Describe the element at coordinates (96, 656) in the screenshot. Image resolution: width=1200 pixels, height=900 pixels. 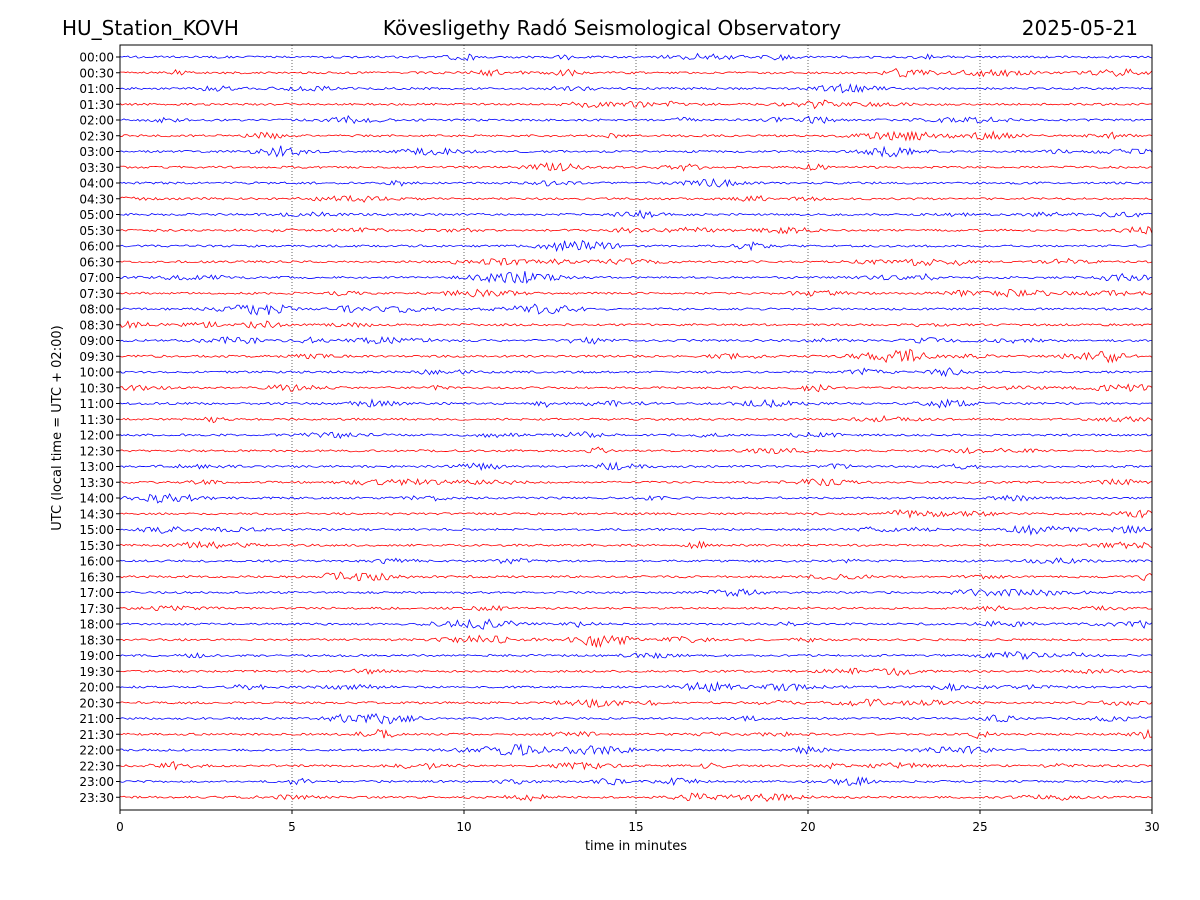
I see `y-tick-label-1900: 19:00` at that location.